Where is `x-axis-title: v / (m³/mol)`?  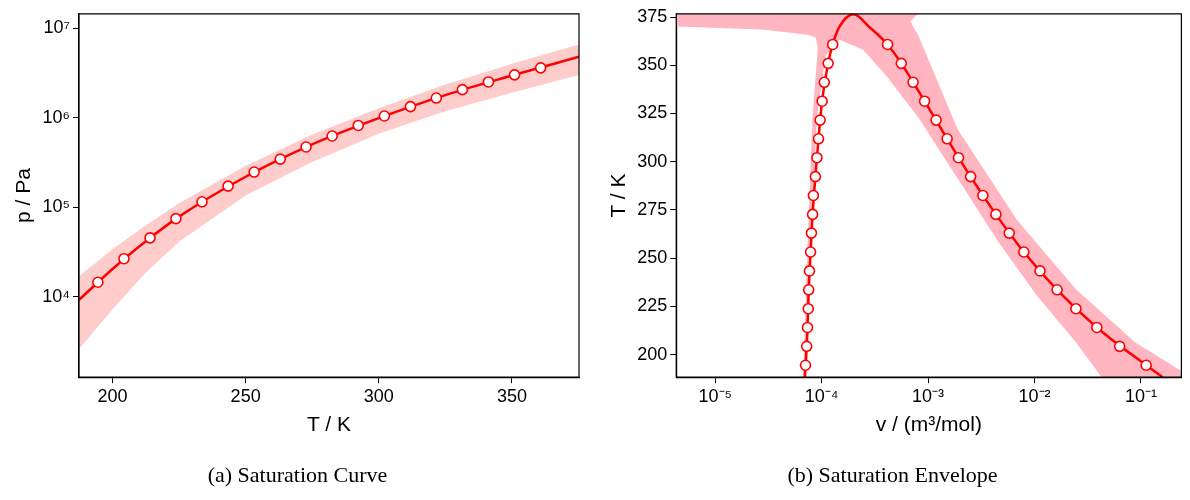
x-axis-title: v / (m³/mol) is located at coordinates (928, 424).